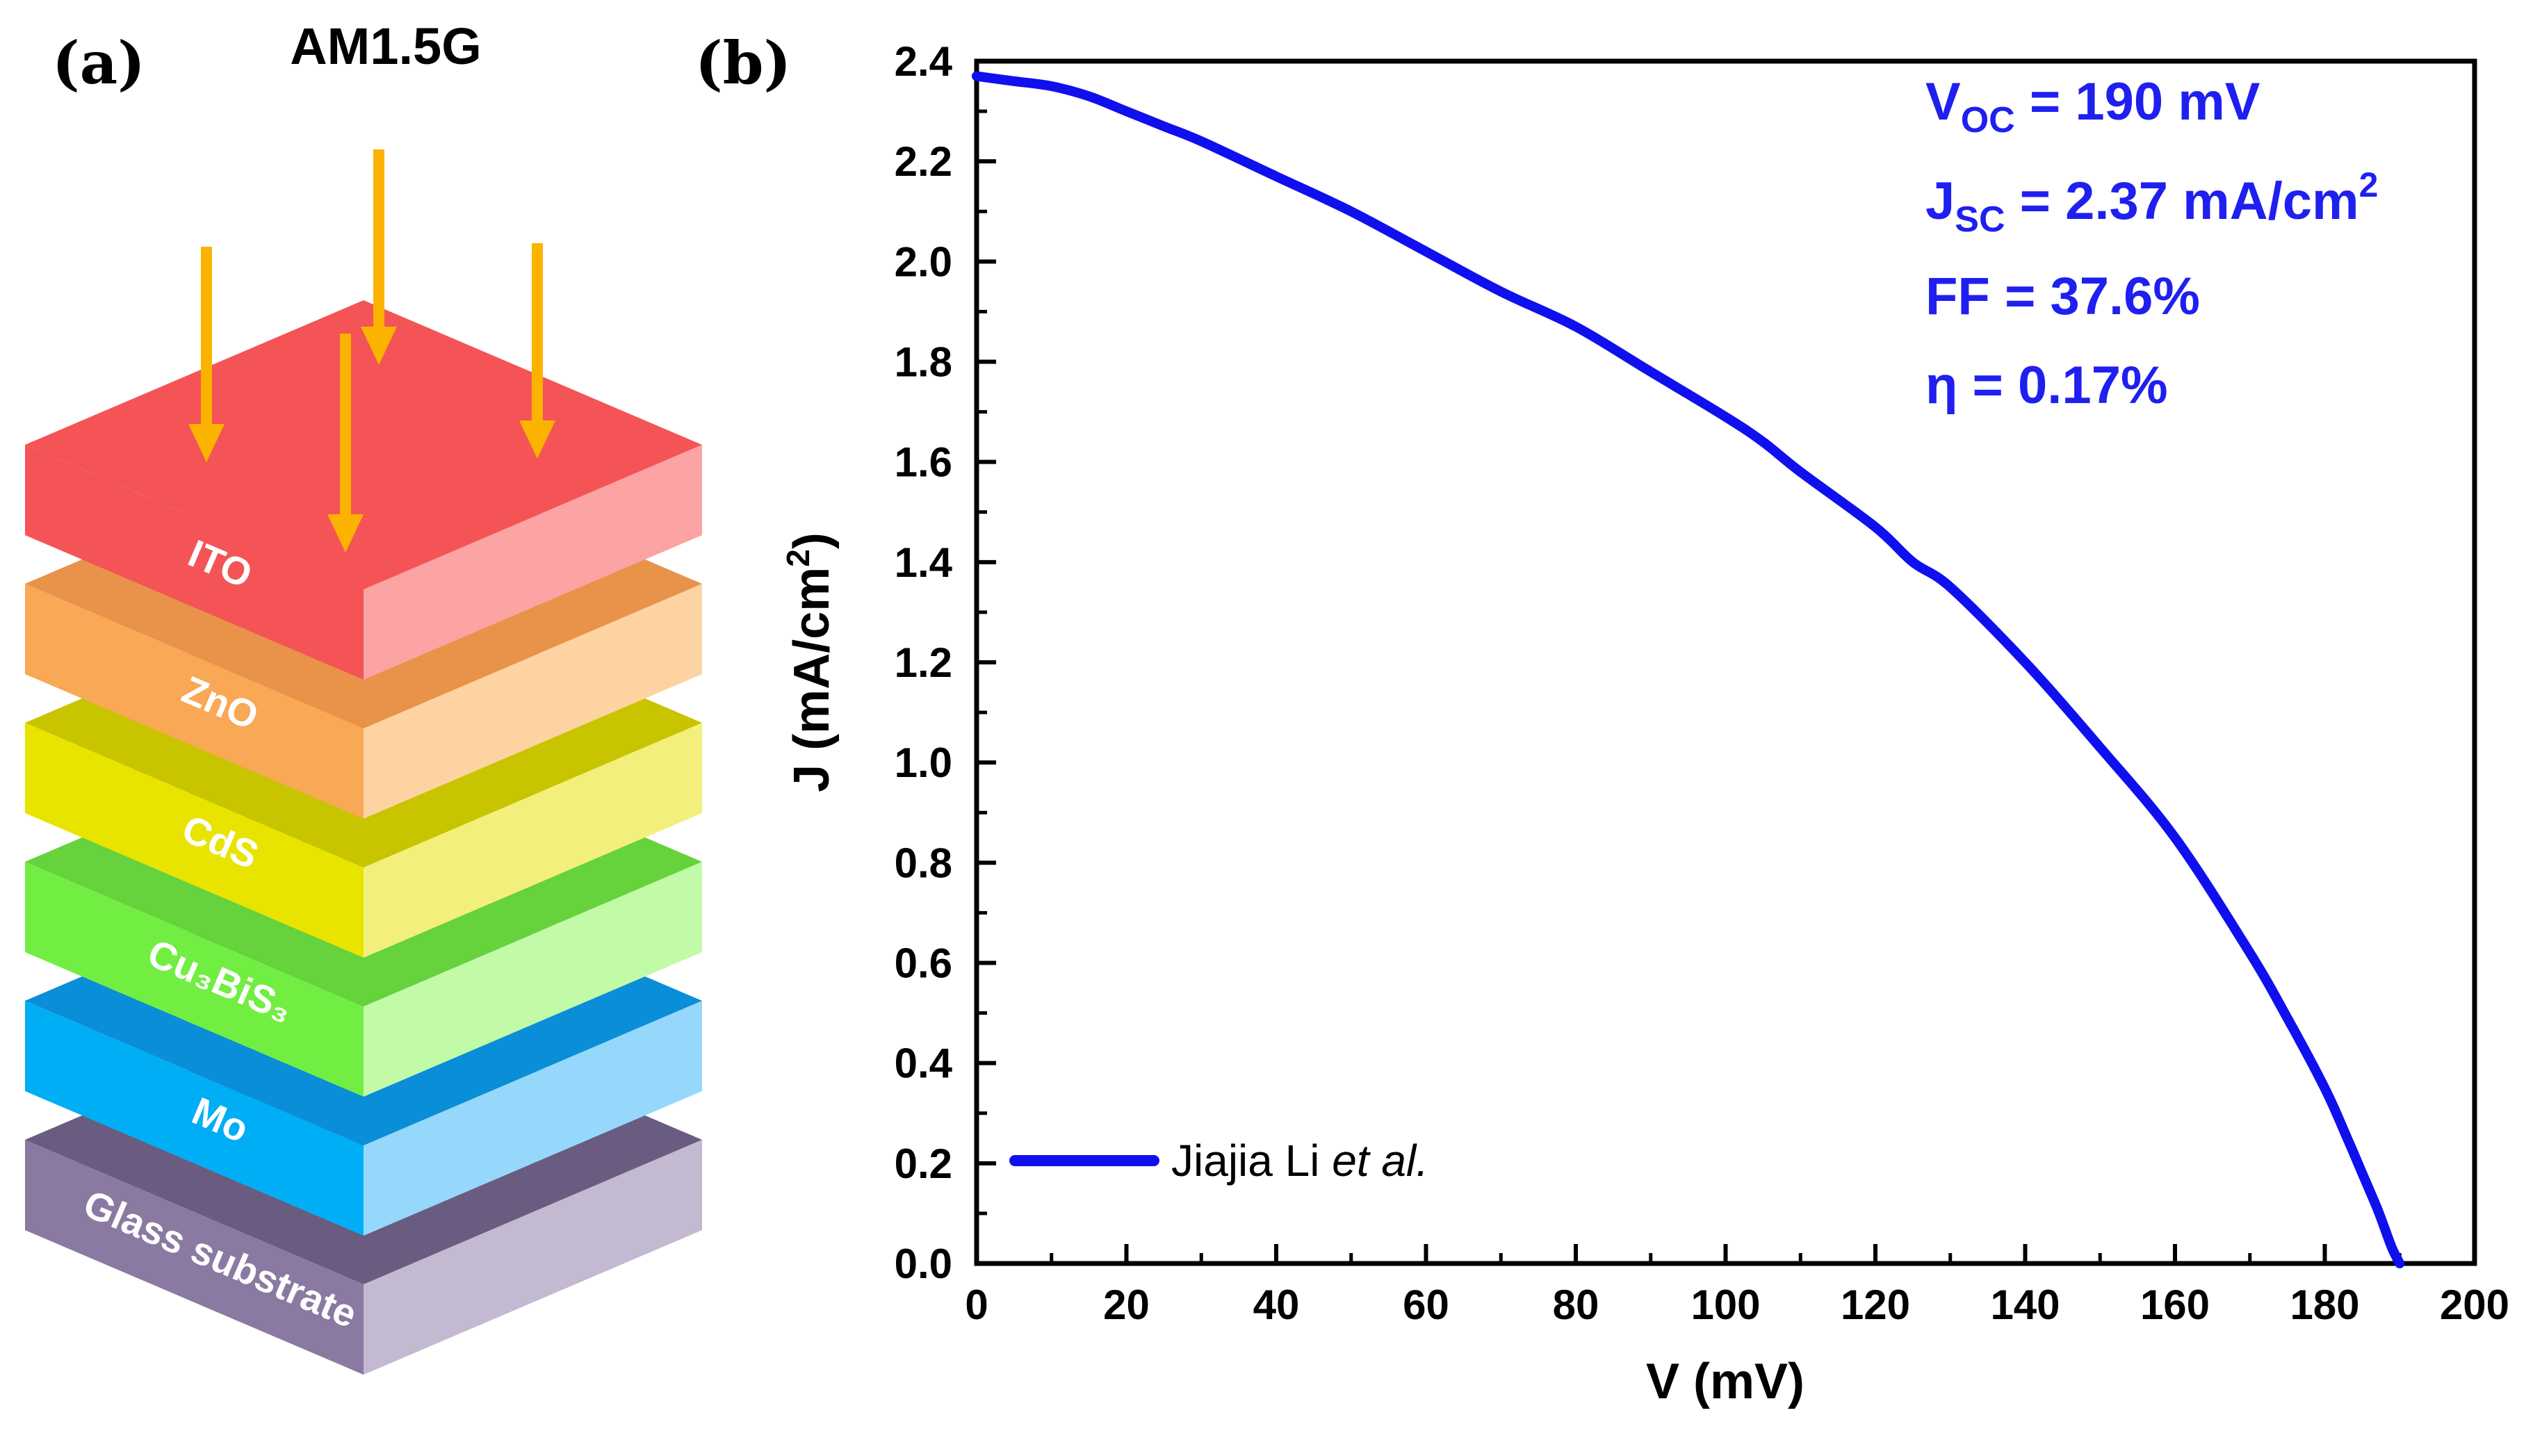  I want to click on y-axis-title: J (mA/cm2), so click(810, 662).